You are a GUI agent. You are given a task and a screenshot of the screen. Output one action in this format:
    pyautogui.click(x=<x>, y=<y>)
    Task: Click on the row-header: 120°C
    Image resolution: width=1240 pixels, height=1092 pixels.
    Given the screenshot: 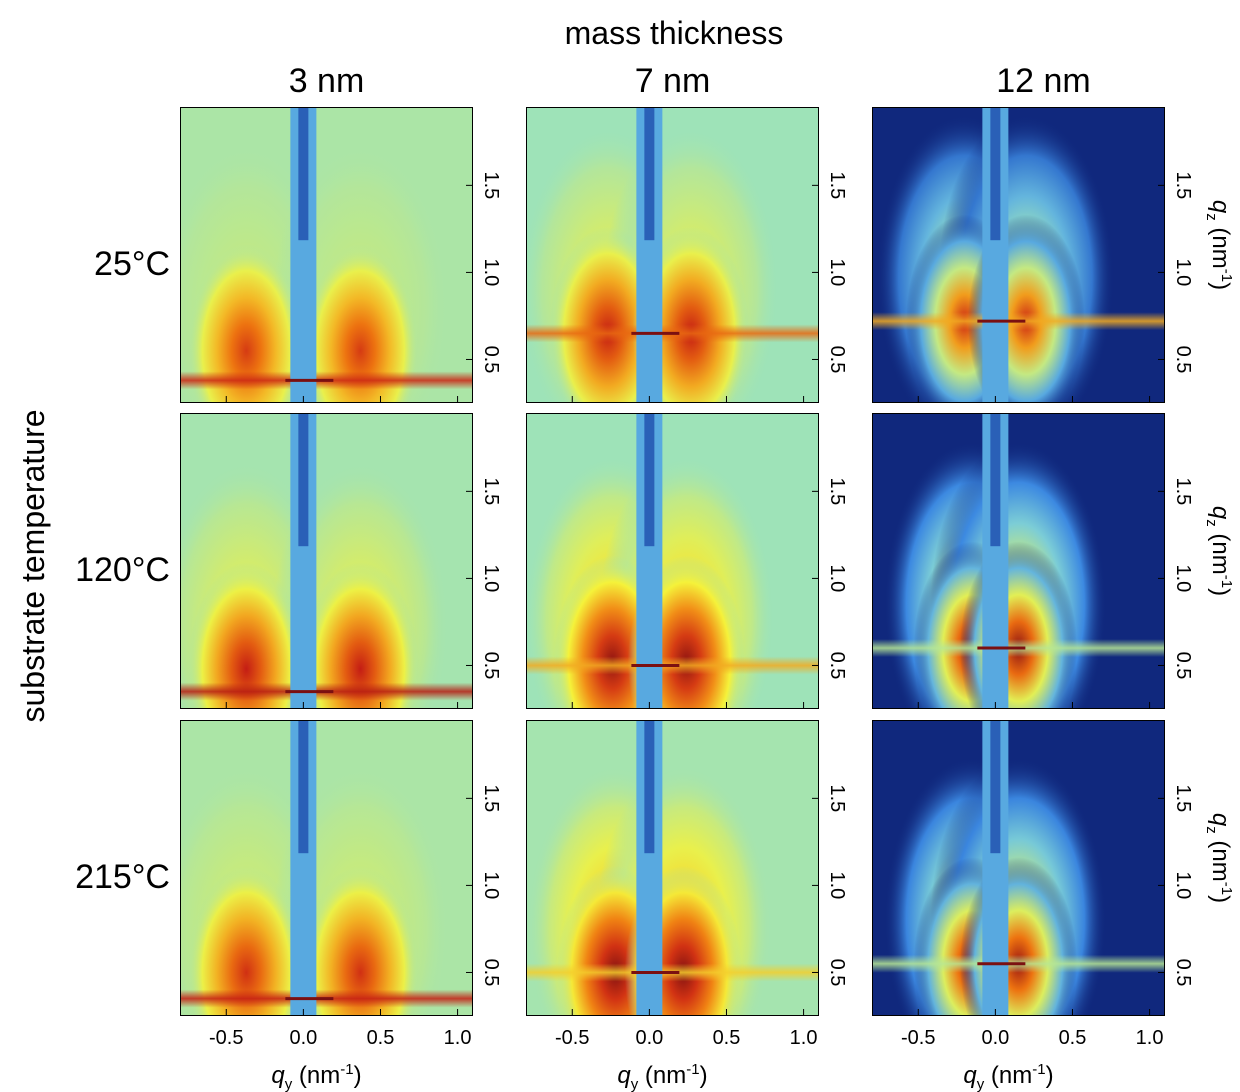 What is the action you would take?
    pyautogui.click(x=122, y=570)
    